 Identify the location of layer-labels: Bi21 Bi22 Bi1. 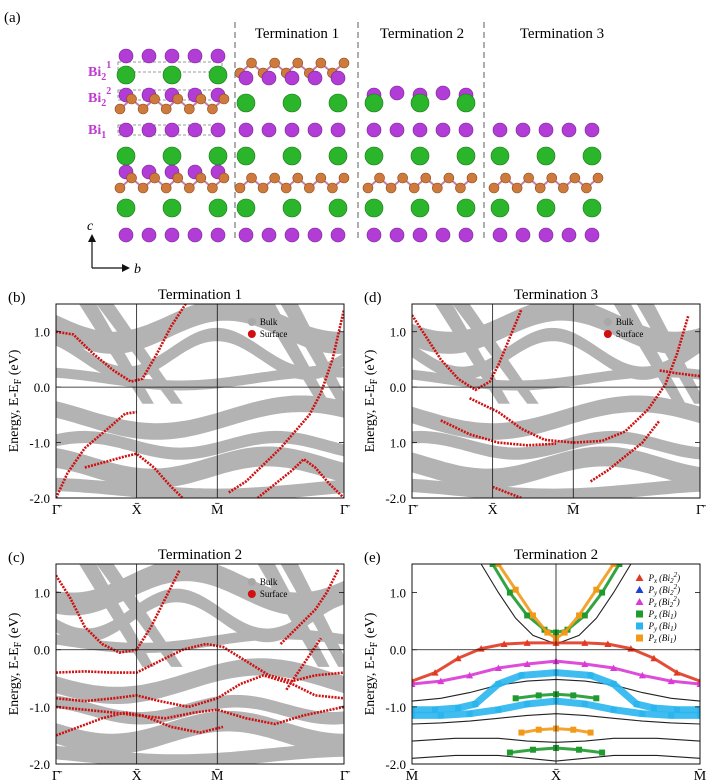
(99, 100).